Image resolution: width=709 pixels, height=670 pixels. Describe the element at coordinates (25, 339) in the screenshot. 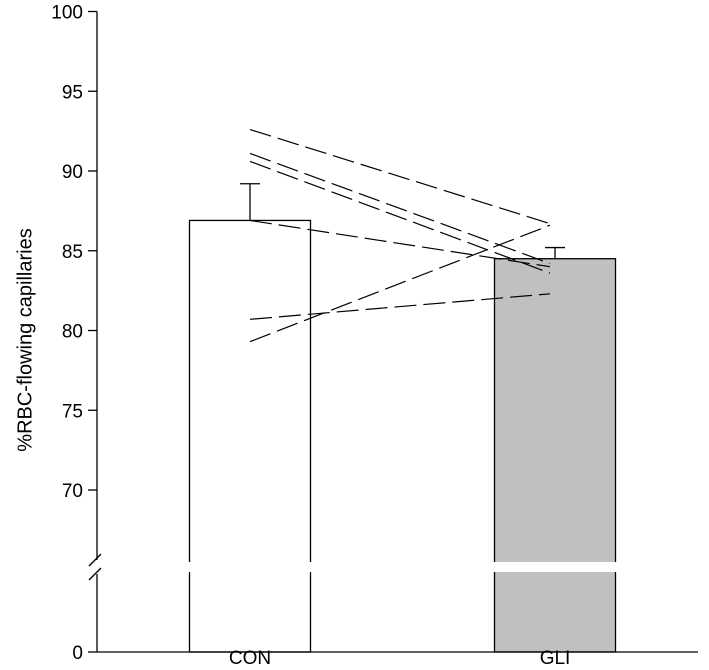

I see `y-axis-title: %RBC-flowing capillaries` at that location.